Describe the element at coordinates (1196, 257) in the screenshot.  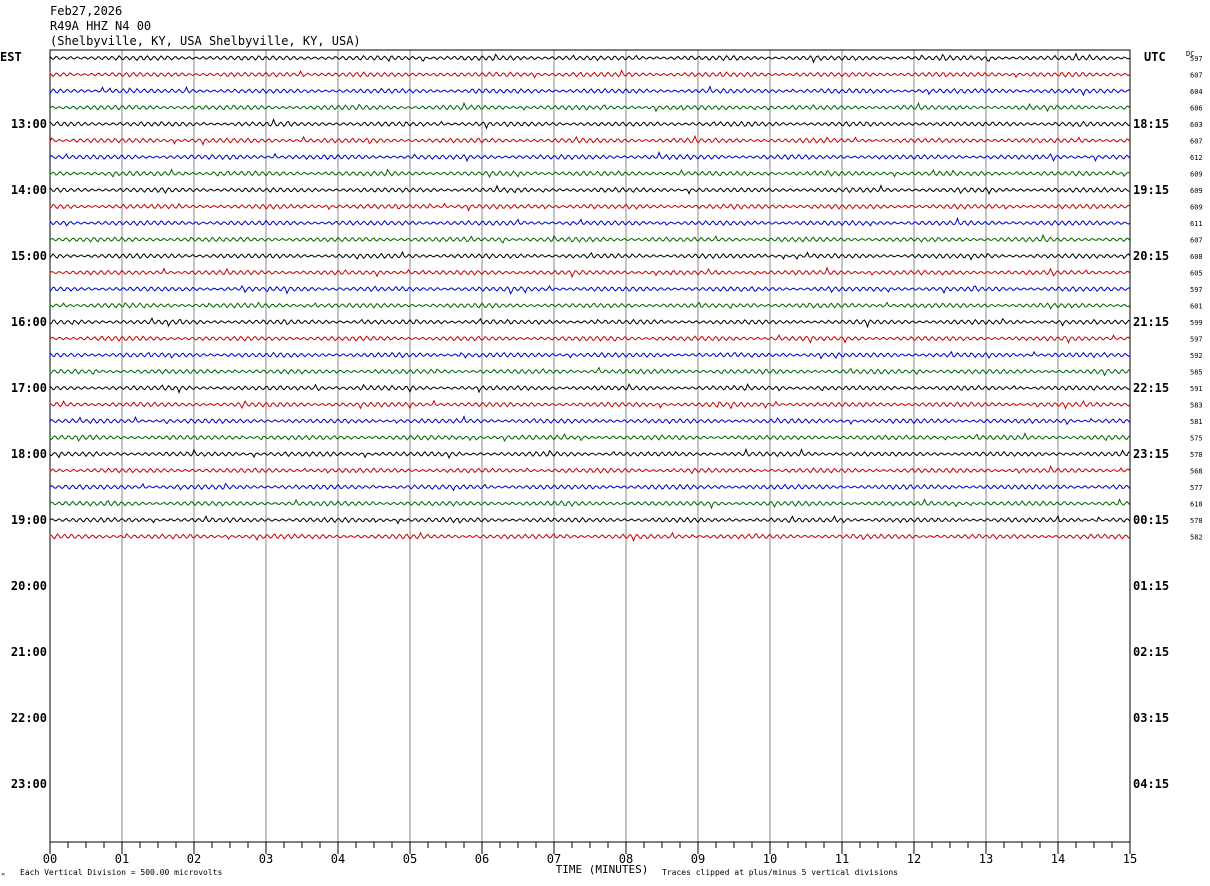
I see `dc-value: 608` at that location.